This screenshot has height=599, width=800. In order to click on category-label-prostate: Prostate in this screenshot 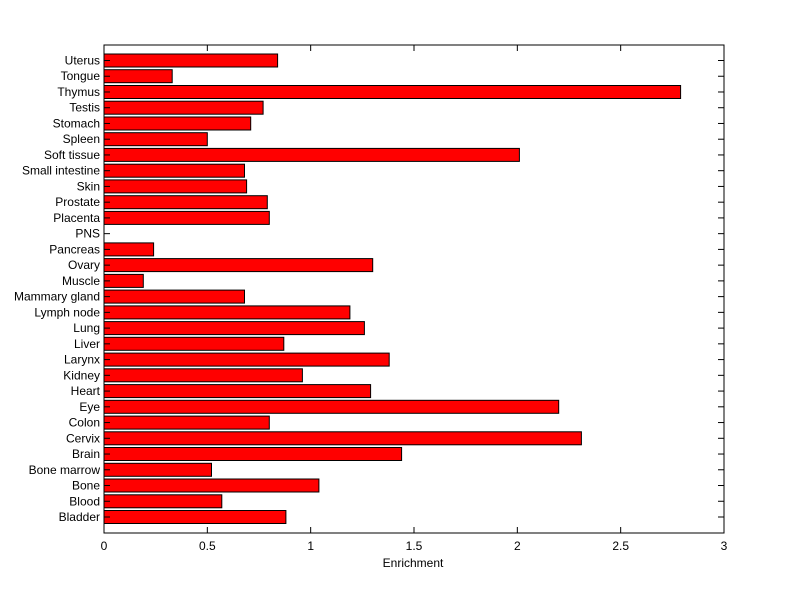, I will do `click(77, 202)`.